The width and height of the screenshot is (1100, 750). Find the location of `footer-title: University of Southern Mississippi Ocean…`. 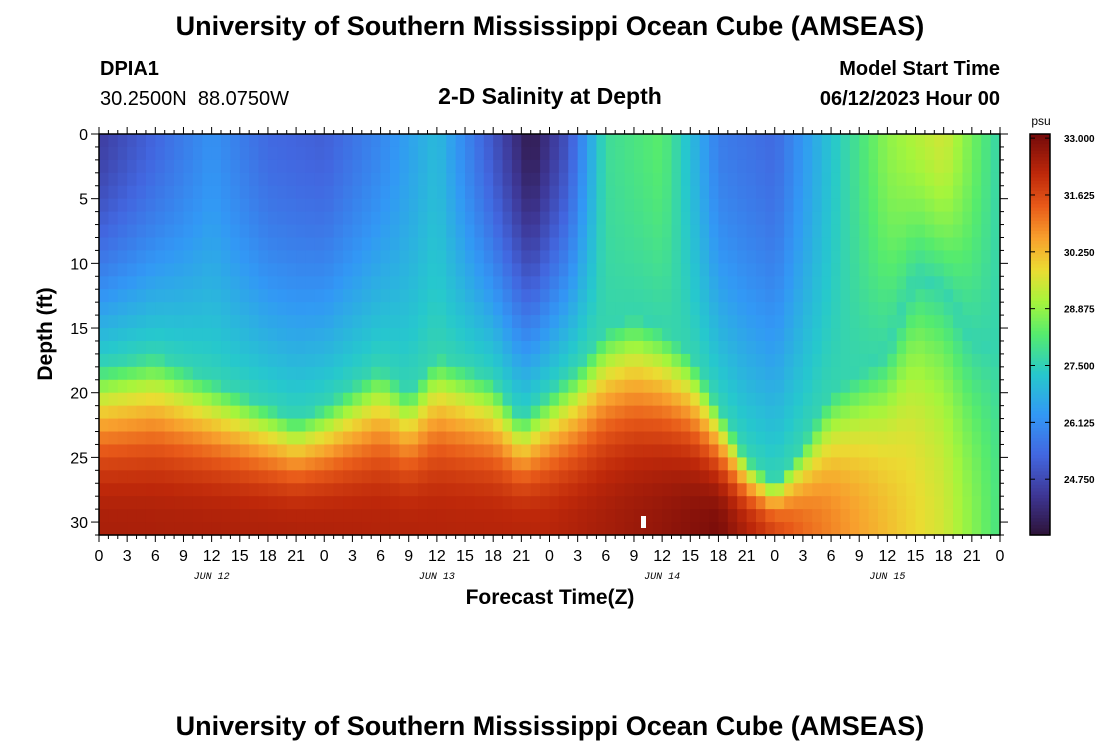

footer-title: University of Southern Mississippi Ocean… is located at coordinates (550, 726).